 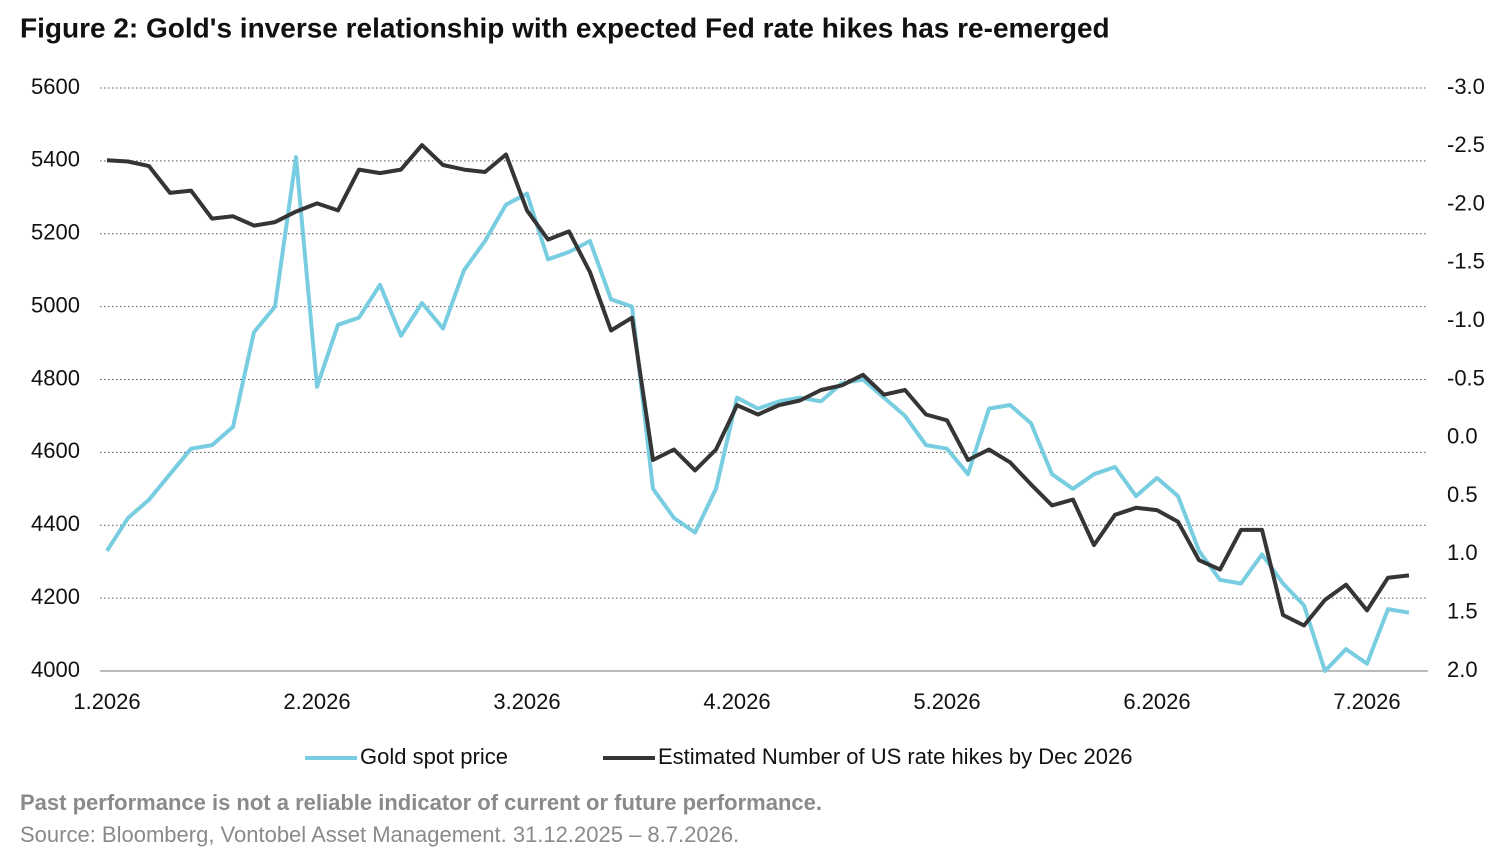 I want to click on x-tick-label: 7.2026, so click(x=1366, y=701).